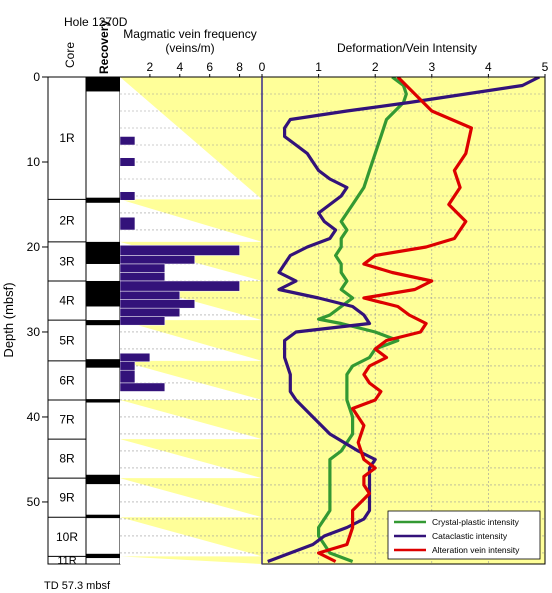 The width and height of the screenshot is (552, 593). What do you see at coordinates (67, 301) in the screenshot?
I see `core-label: 4R` at bounding box center [67, 301].